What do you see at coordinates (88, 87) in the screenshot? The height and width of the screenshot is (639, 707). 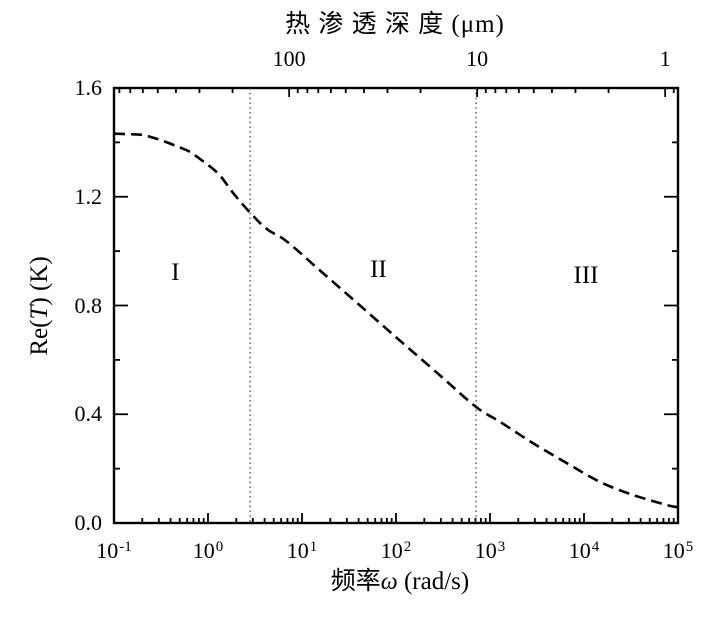 I see `y-tick-label: 1.6` at bounding box center [88, 87].